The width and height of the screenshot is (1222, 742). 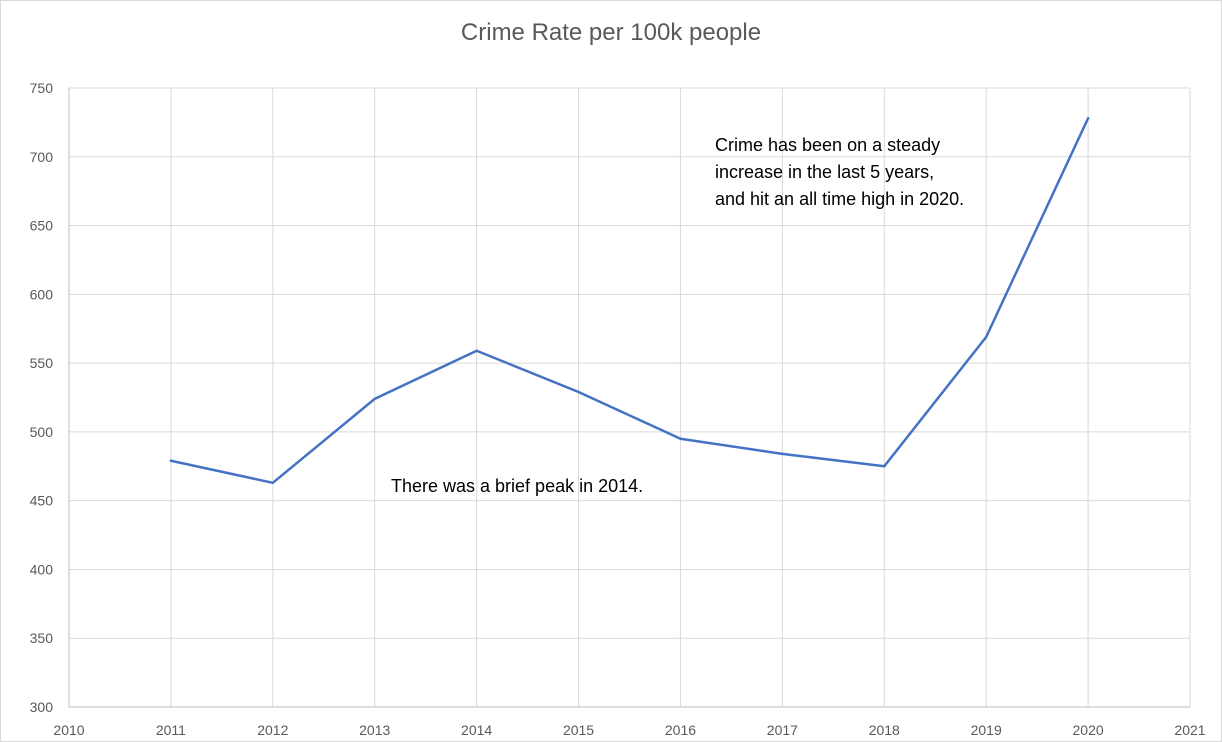 What do you see at coordinates (42, 226) in the screenshot?
I see `y-tick-label: 650` at bounding box center [42, 226].